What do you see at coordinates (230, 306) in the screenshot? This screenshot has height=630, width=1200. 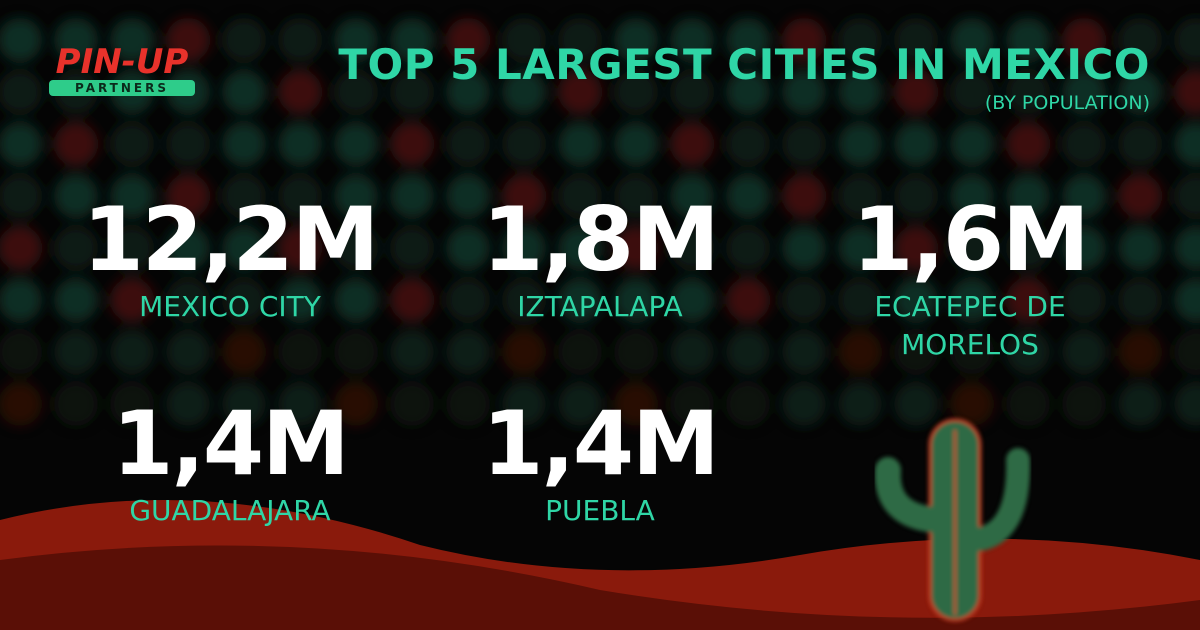 I see `city-name: MEXICO CITY` at bounding box center [230, 306].